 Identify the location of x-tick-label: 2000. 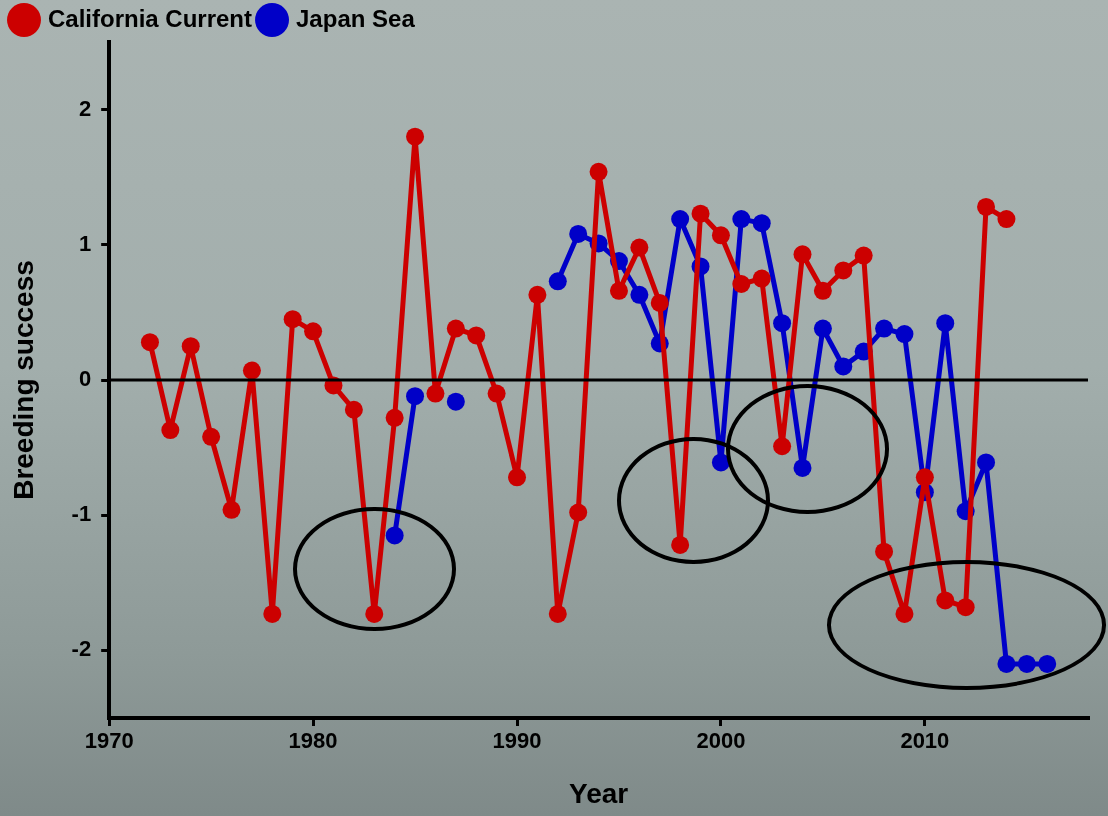
(721, 741).